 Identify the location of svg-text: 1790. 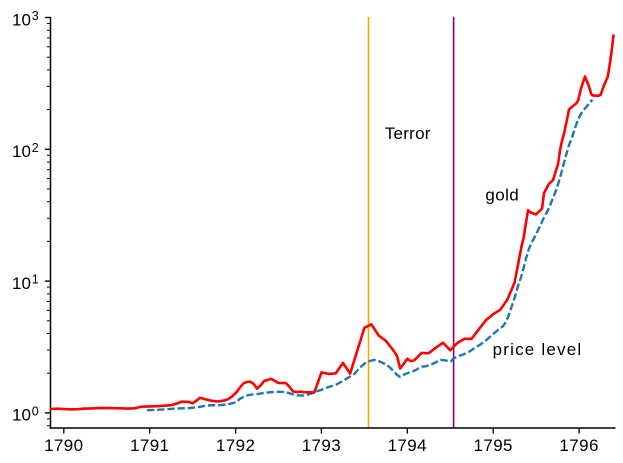
(63, 445).